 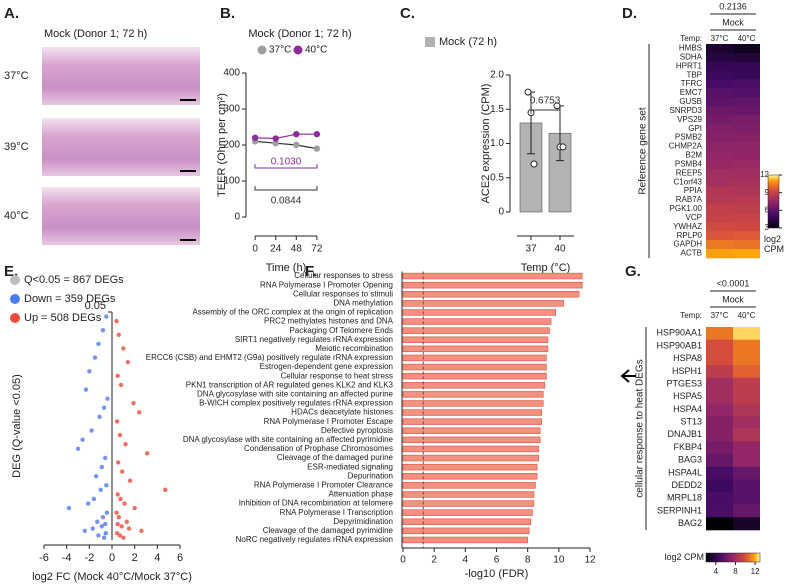 I want to click on x-tick-label: -2, so click(x=89, y=558).